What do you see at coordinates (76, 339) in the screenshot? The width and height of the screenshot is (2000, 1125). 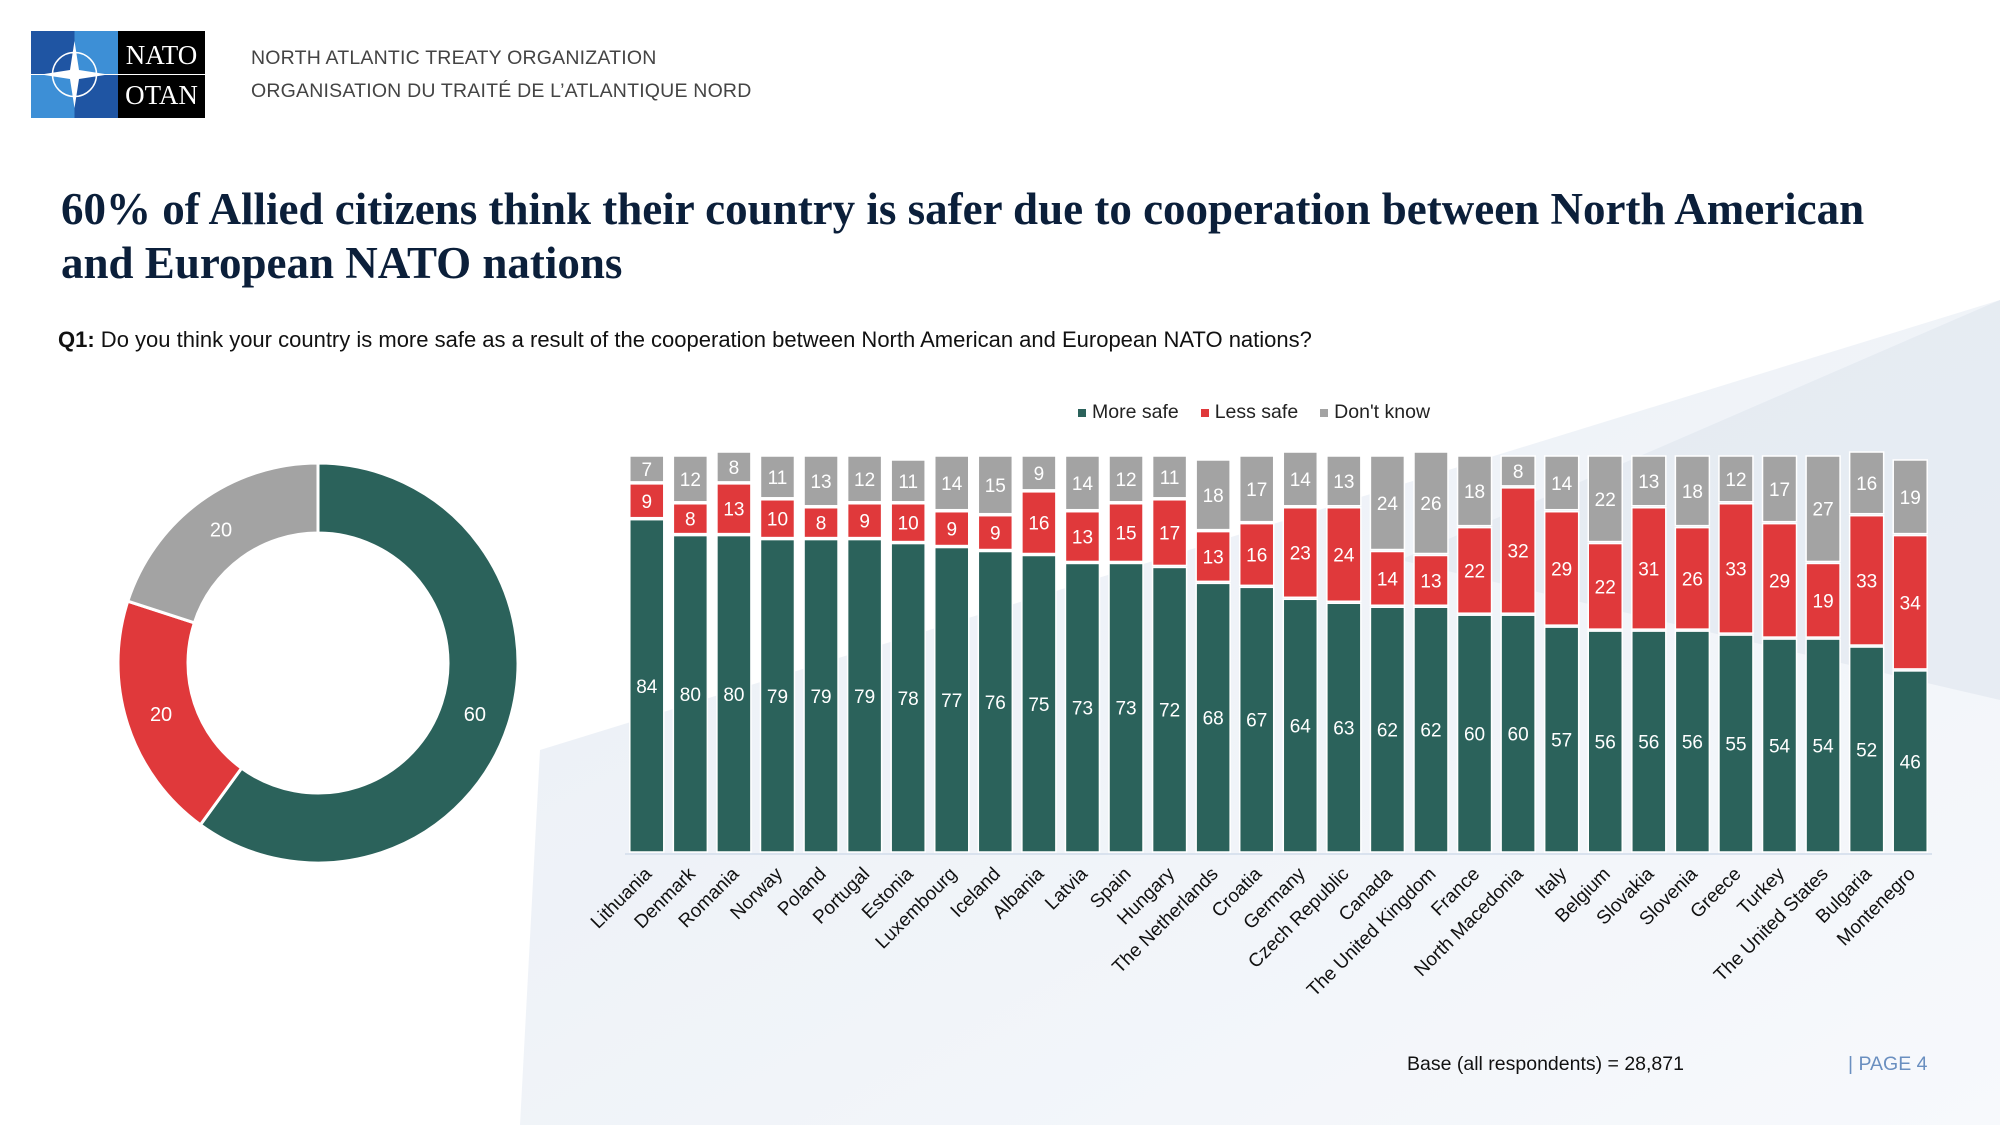 I see `question-prefix: Q1:` at bounding box center [76, 339].